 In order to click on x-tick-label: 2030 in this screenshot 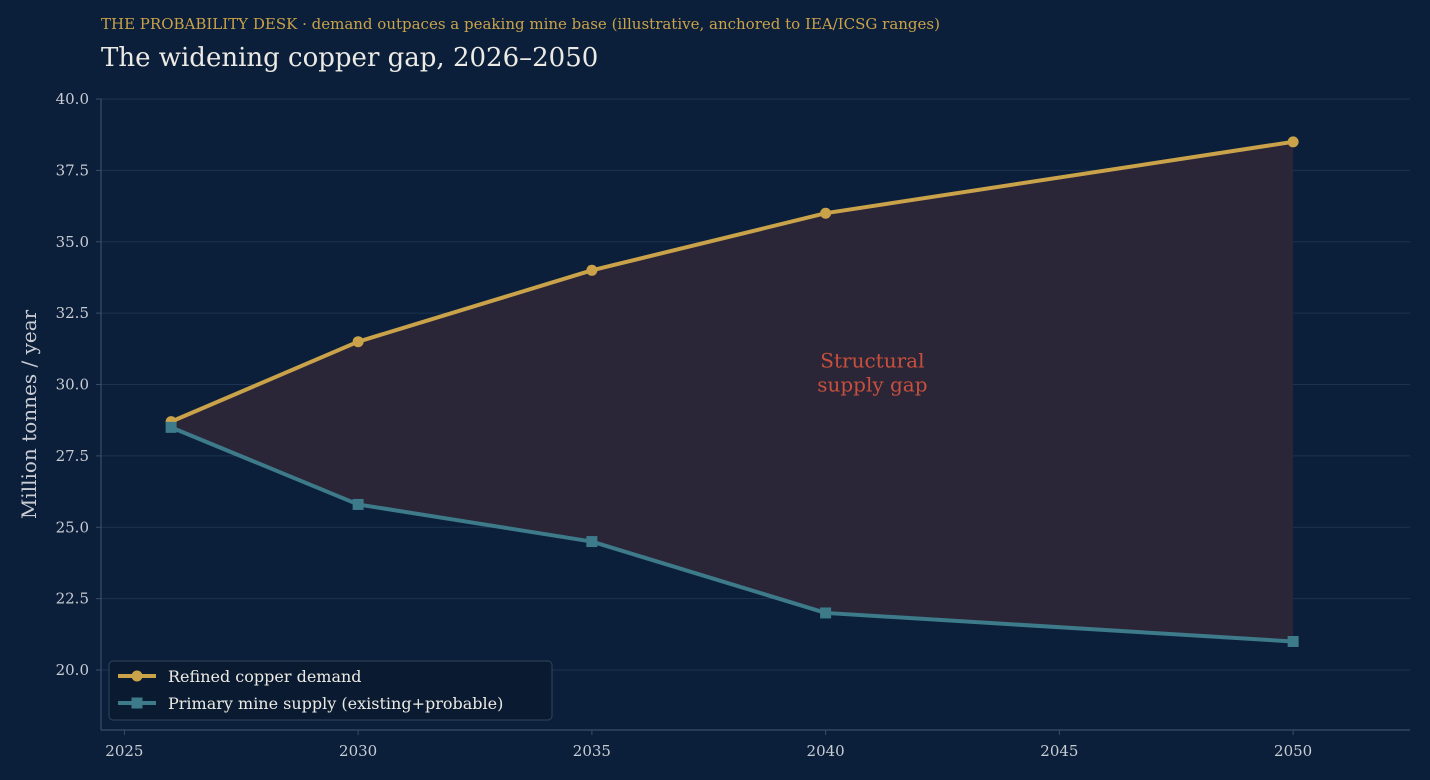, I will do `click(358, 751)`.